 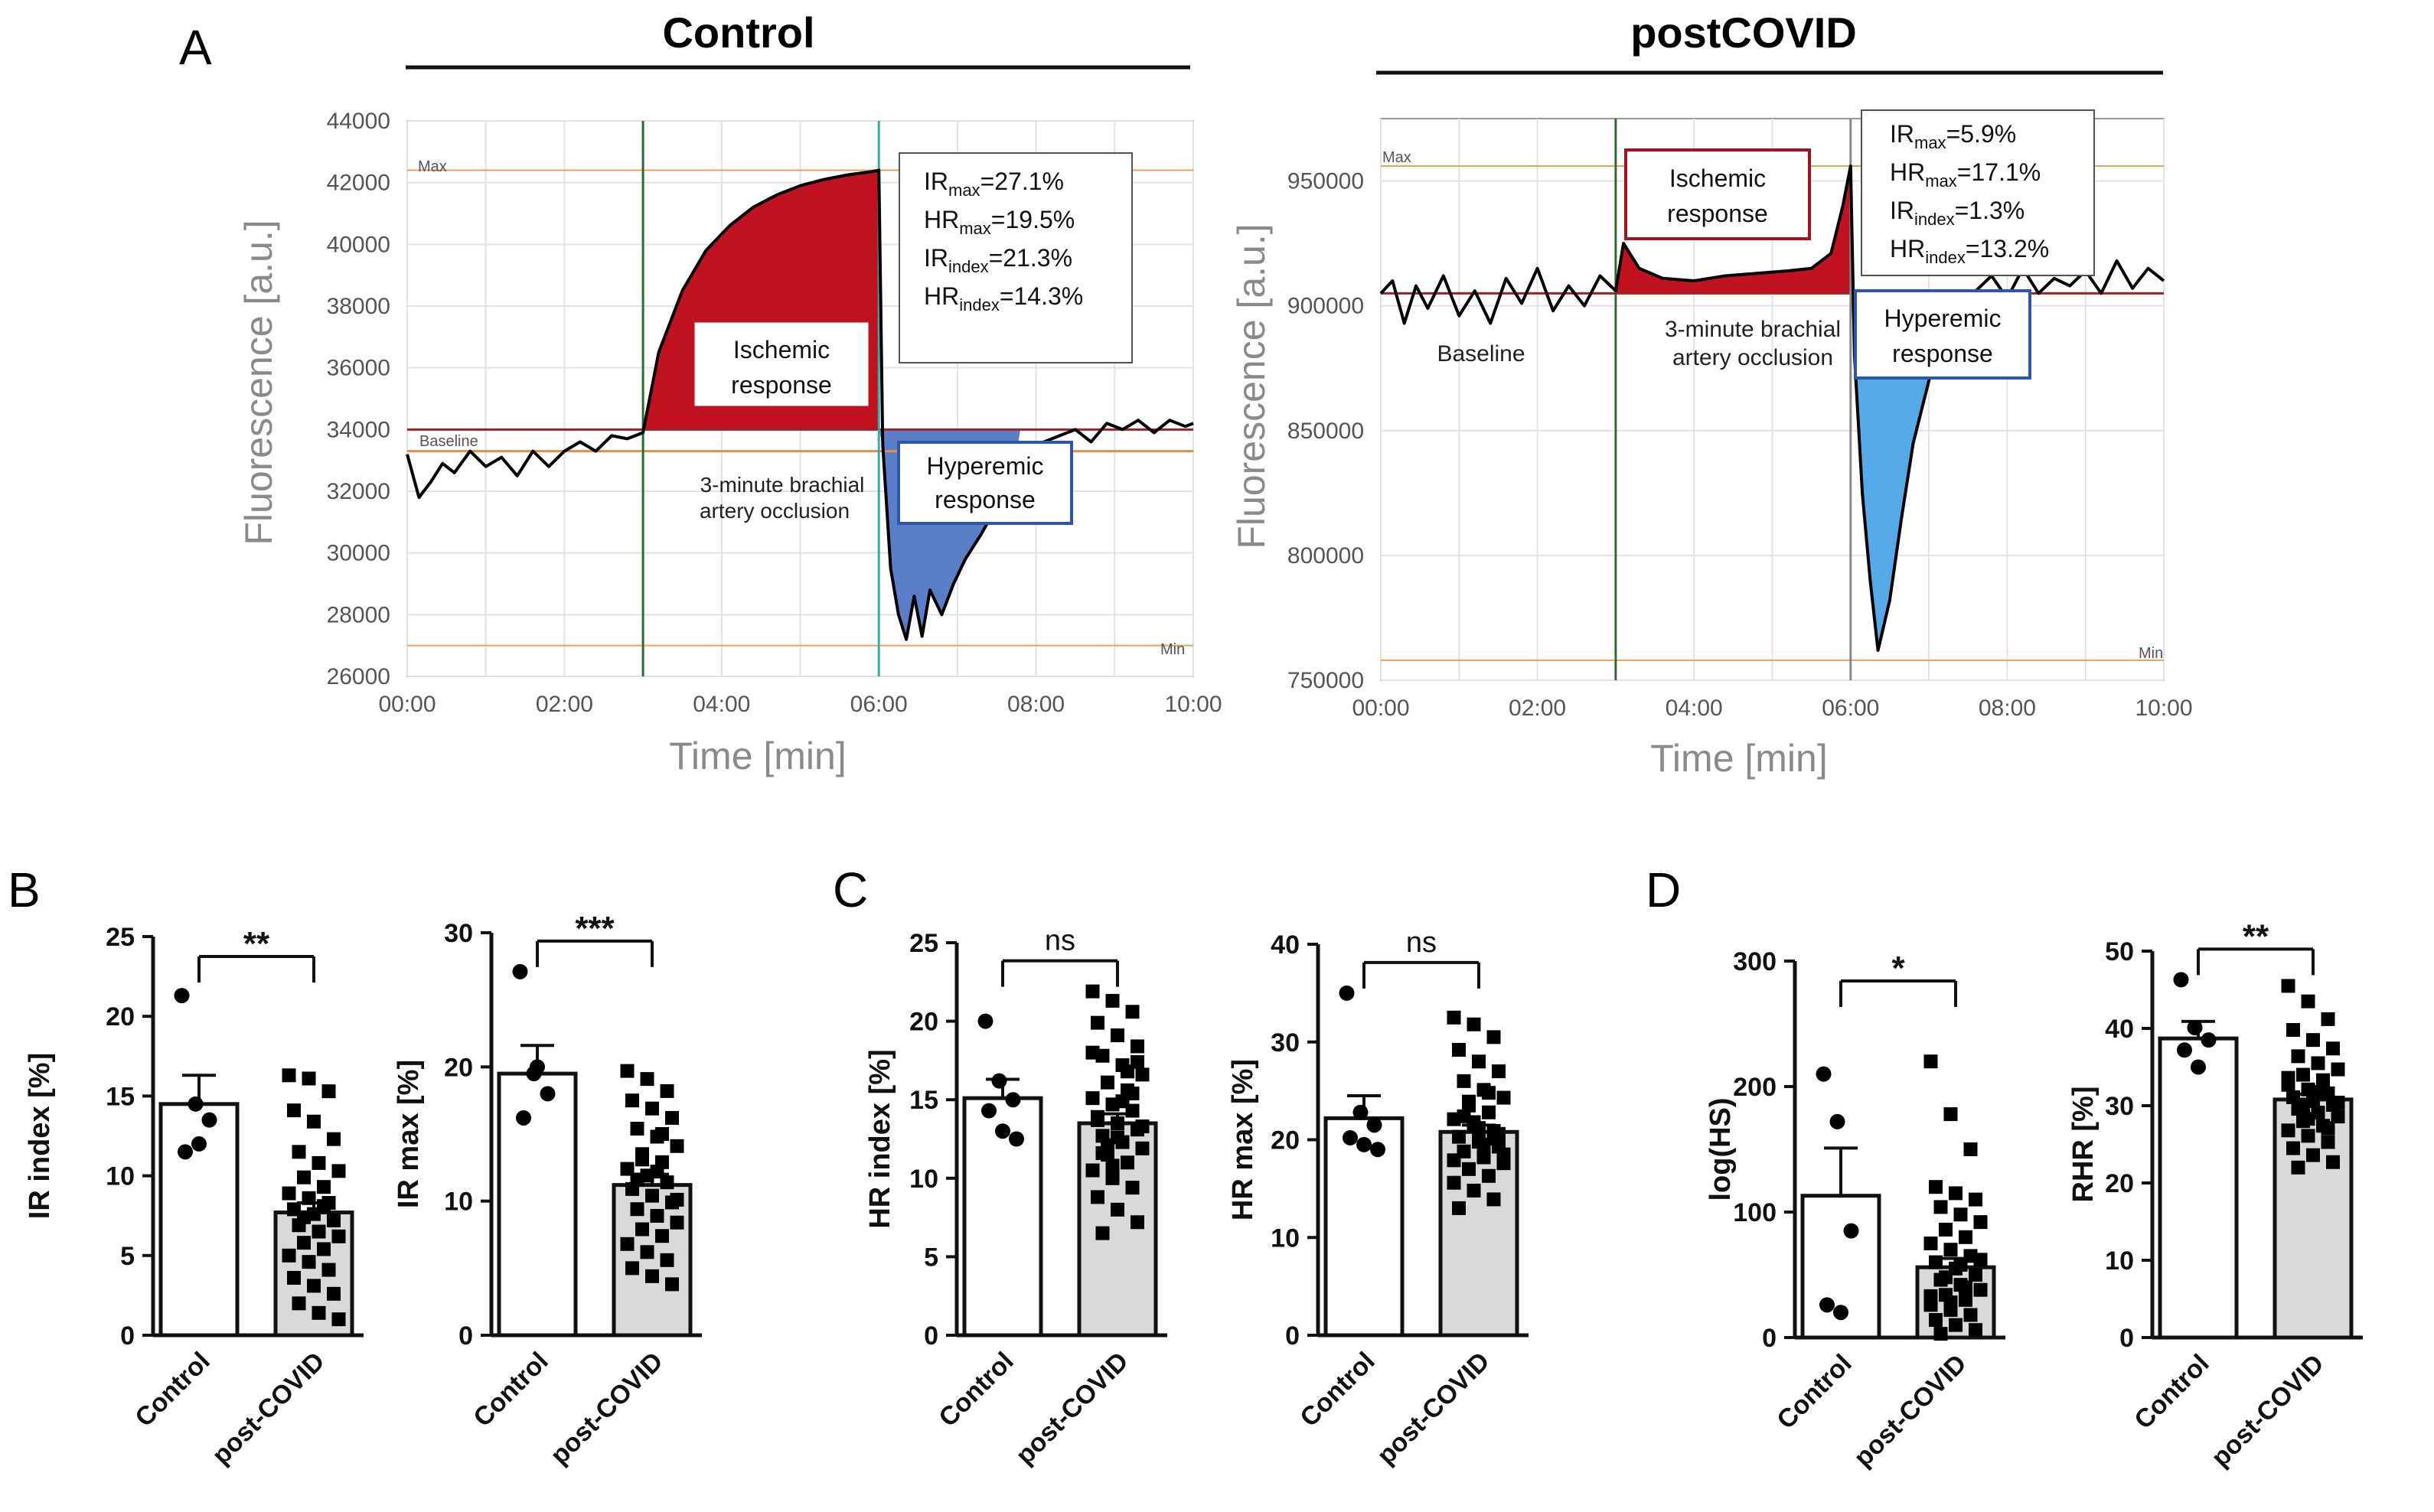 I want to click on y-tick-label: 300, so click(x=1755, y=961).